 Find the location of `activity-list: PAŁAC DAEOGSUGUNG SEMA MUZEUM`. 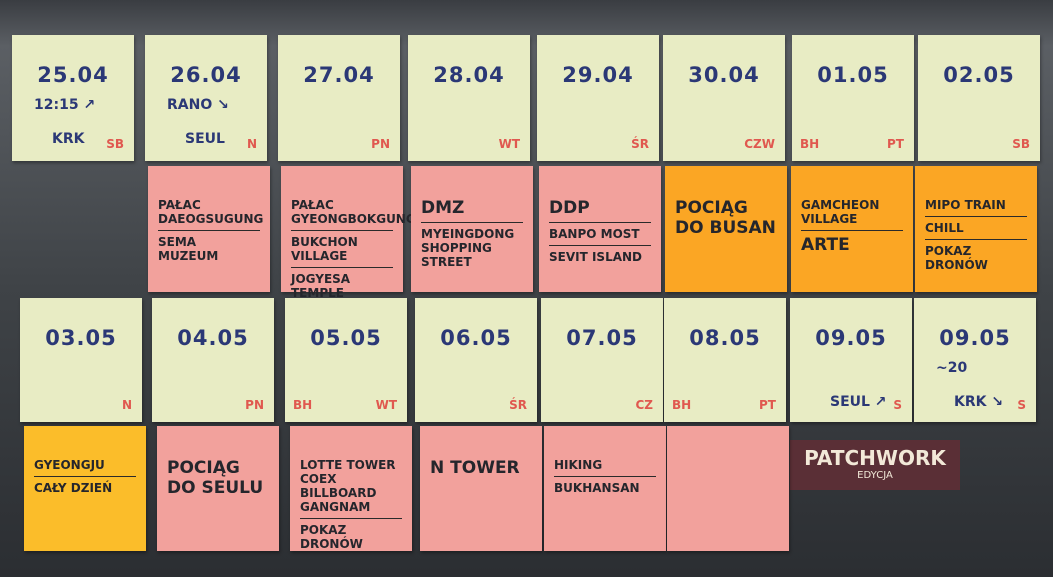

activity-list: PAŁAC DAEOGSUGUNG SEMA MUZEUM is located at coordinates (210, 230).